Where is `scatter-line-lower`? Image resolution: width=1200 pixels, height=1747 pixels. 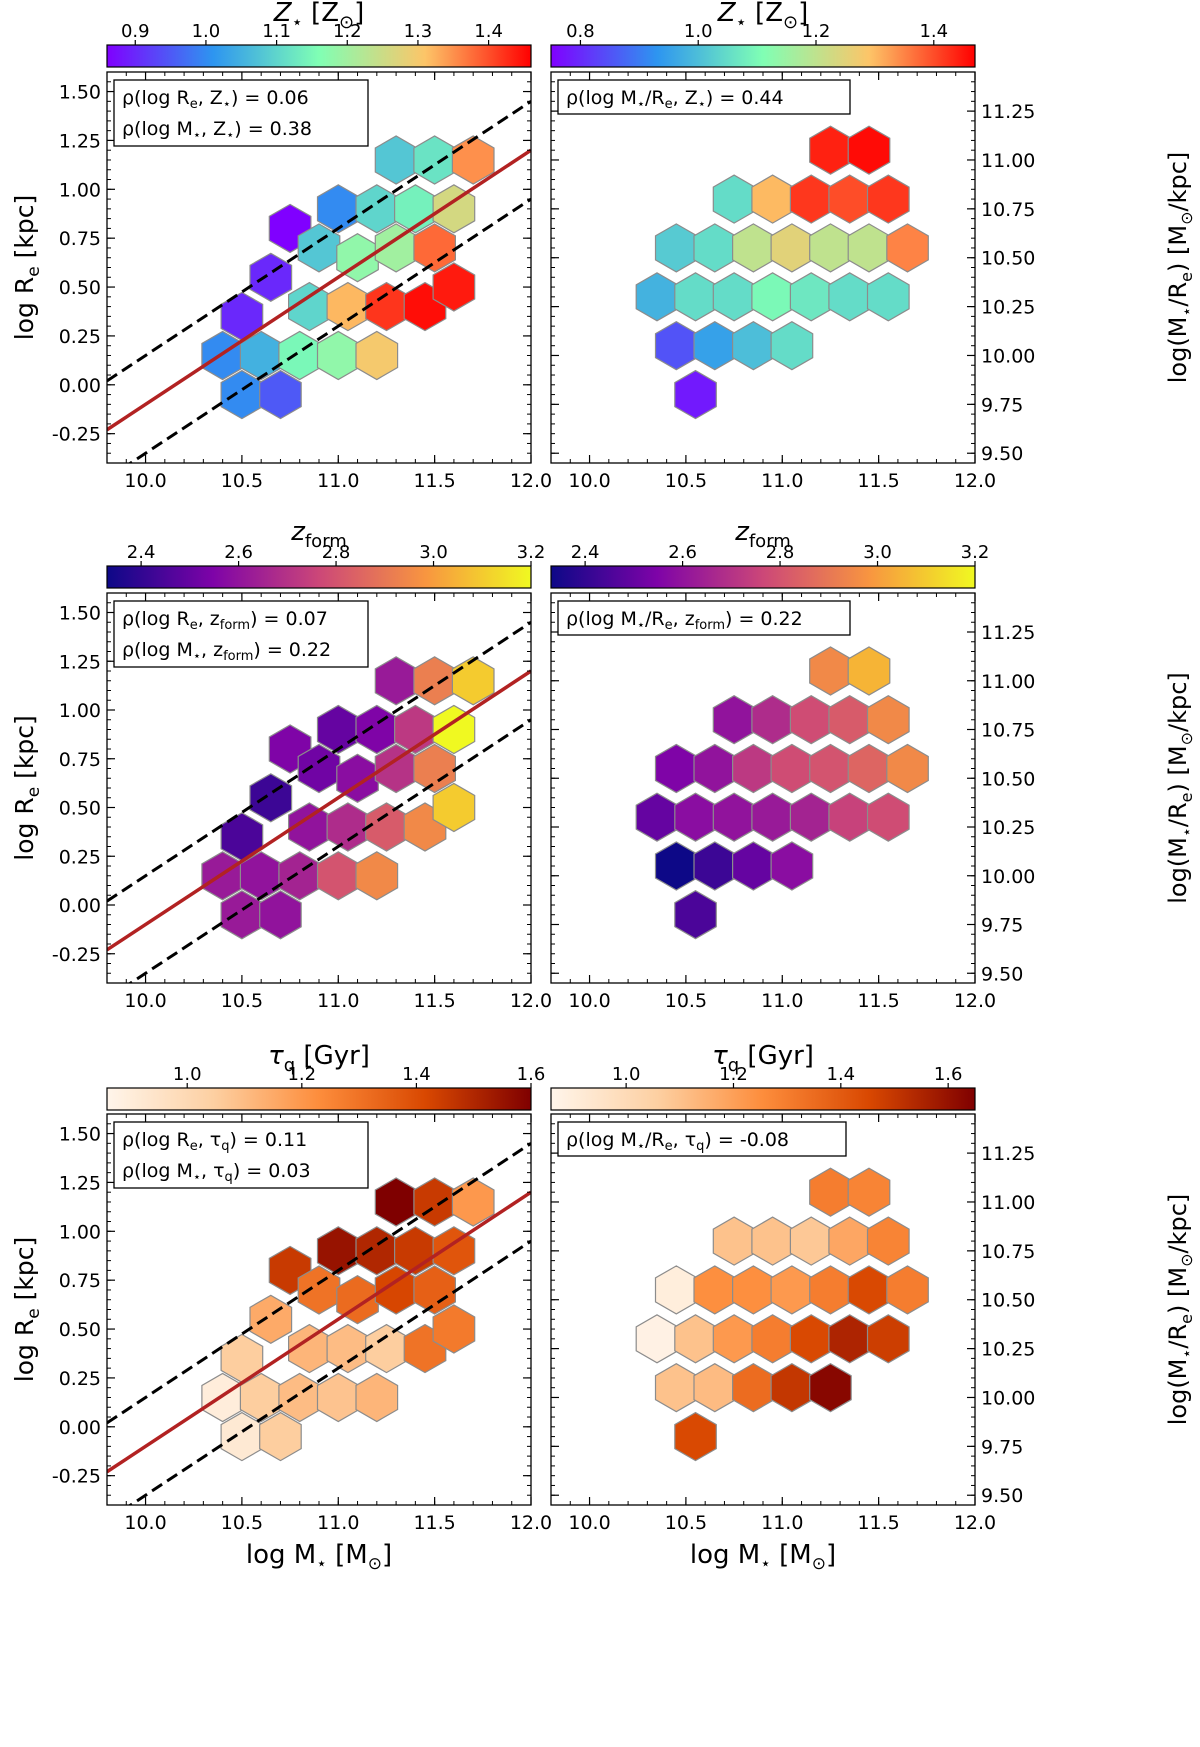
scatter-line-lower is located at coordinates (329, 330).